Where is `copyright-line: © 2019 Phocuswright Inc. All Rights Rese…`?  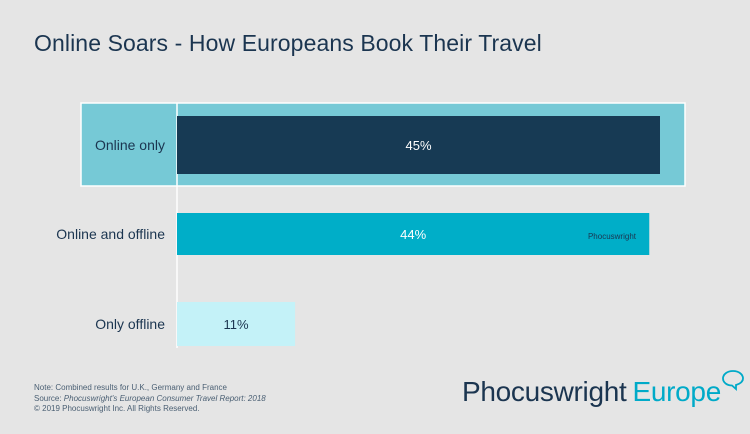 copyright-line: © 2019 Phocuswright Inc. All Rights Rese… is located at coordinates (117, 408).